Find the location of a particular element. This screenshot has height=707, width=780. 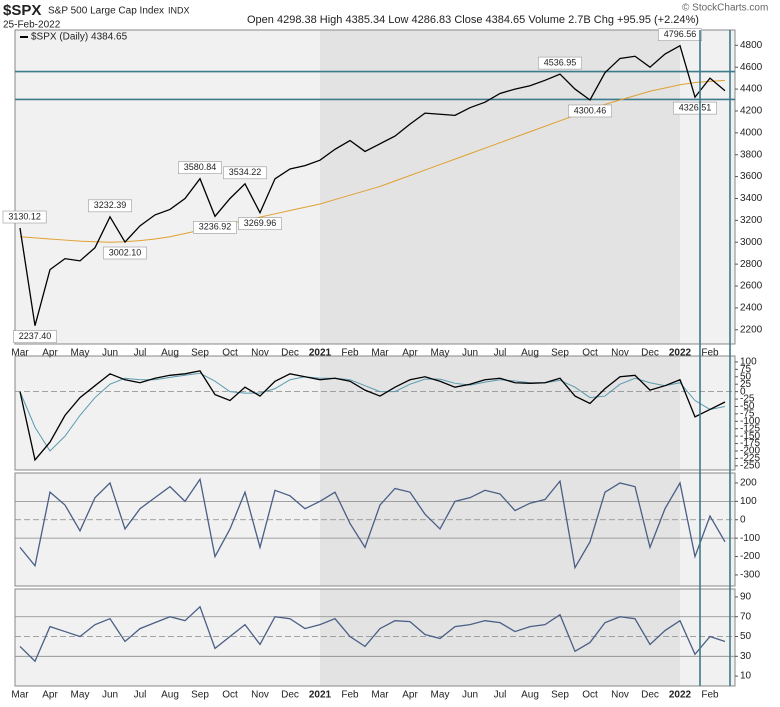

y-tick-label: 50 is located at coordinates (746, 636).